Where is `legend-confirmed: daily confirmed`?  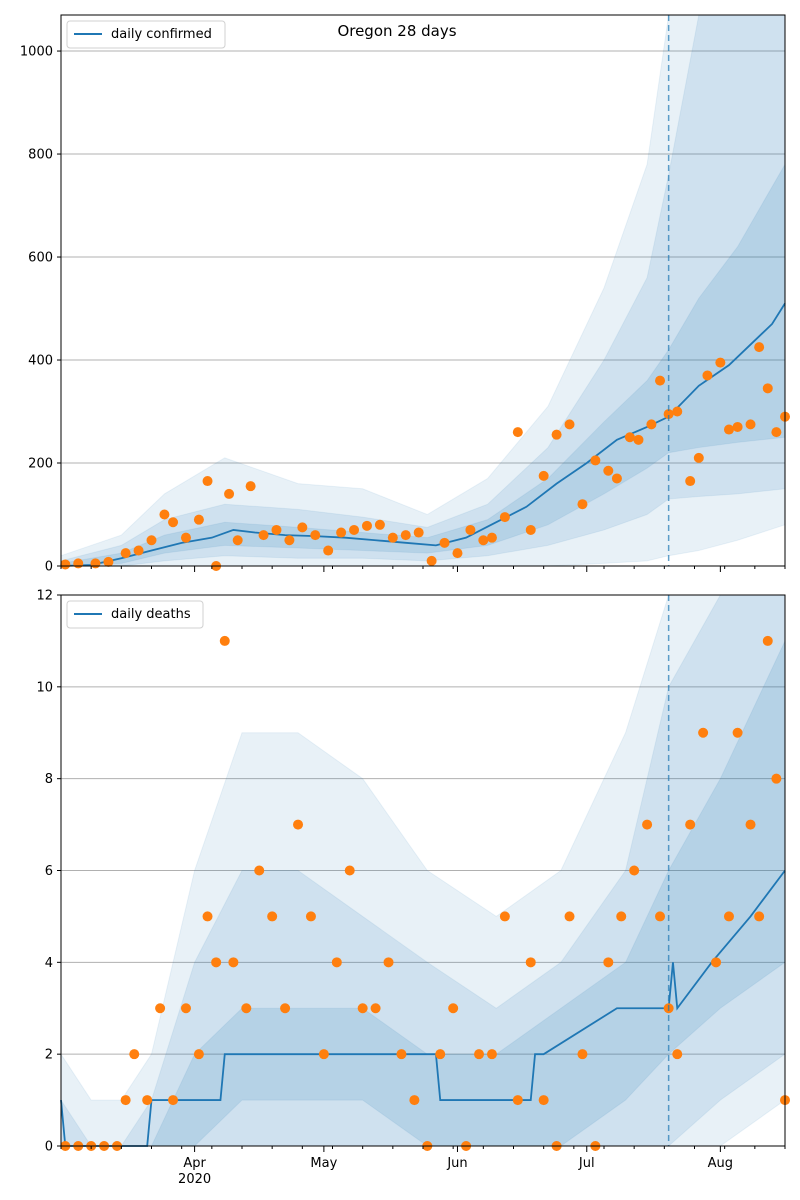 legend-confirmed: daily confirmed is located at coordinates (146, 34).